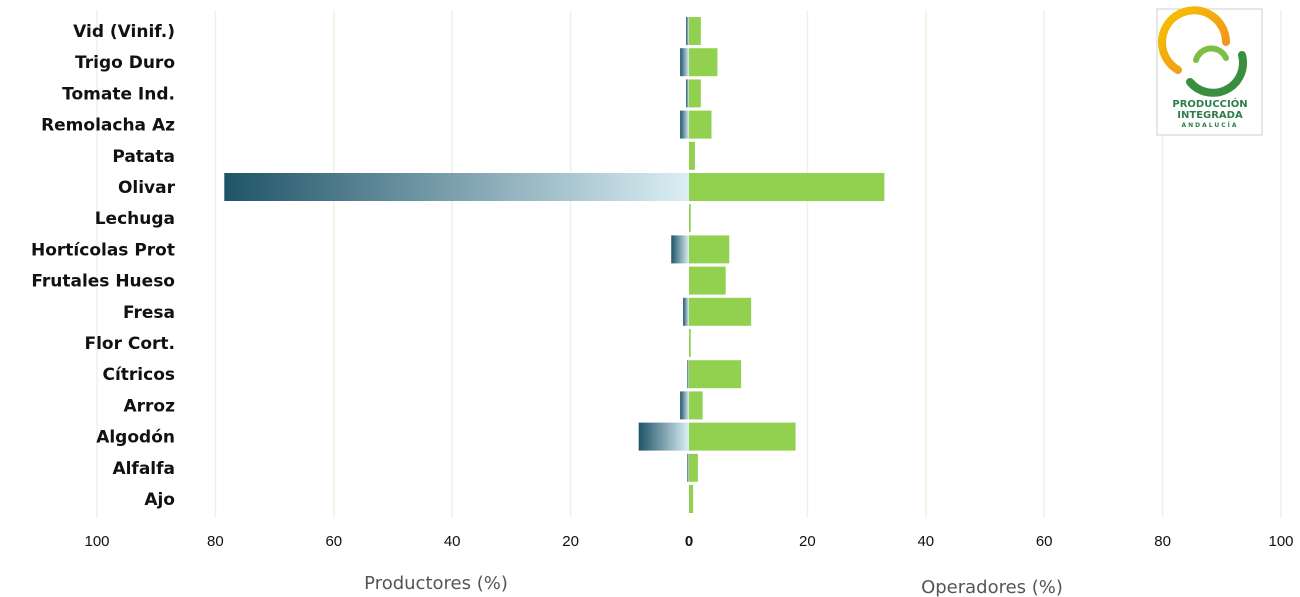 This screenshot has width=1300, height=597. I want to click on logo-swirl-icon, so click(1202, 51).